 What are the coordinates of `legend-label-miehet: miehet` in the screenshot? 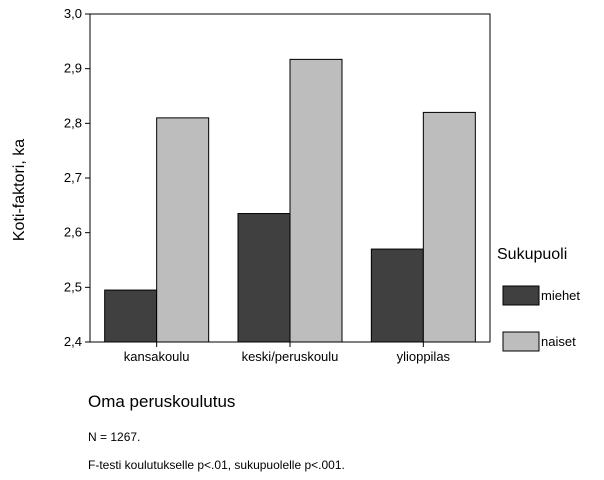 It's located at (560, 295).